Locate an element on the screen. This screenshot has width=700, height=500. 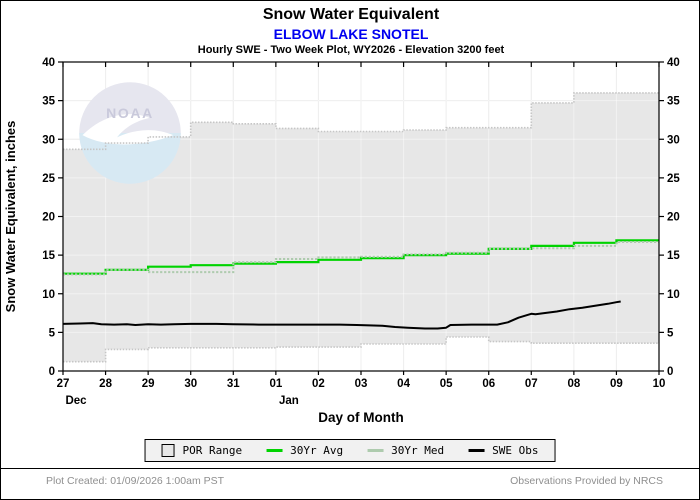
footer-divider is located at coordinates (350, 468).